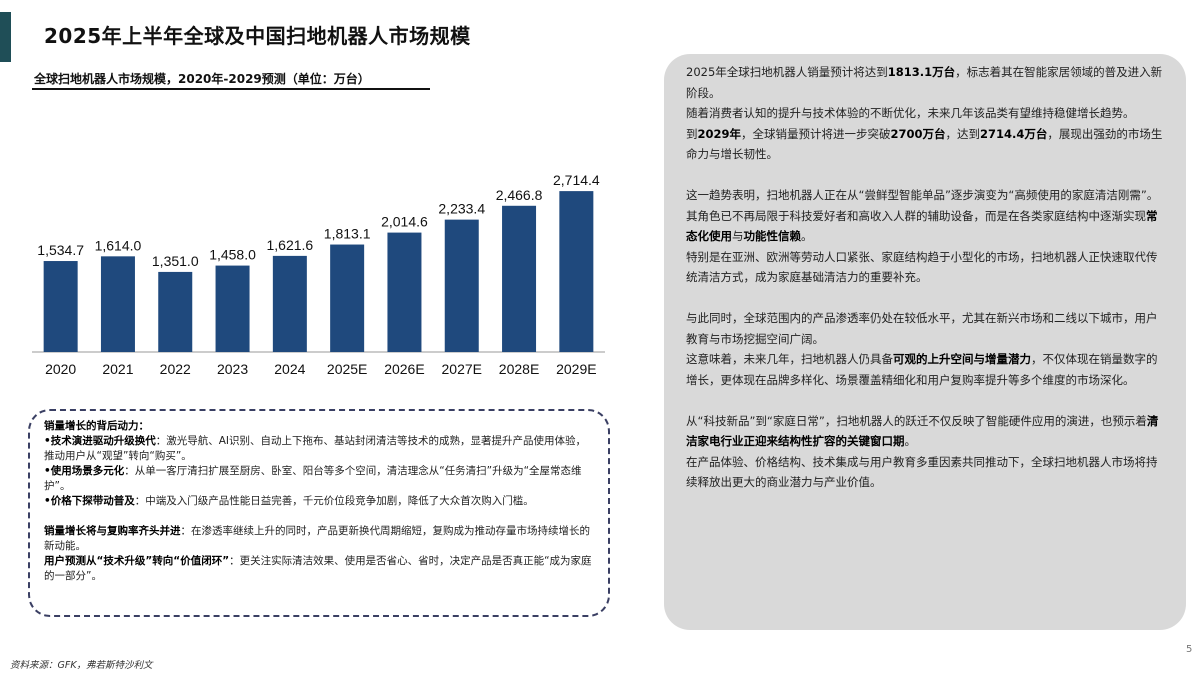  Describe the element at coordinates (910, 113) in the screenshot. I see `panel-paragraph: 随着消费者认知的提升与技术体验的不断优化，未来几年该品类有望维持稳健增长趋势。` at that location.